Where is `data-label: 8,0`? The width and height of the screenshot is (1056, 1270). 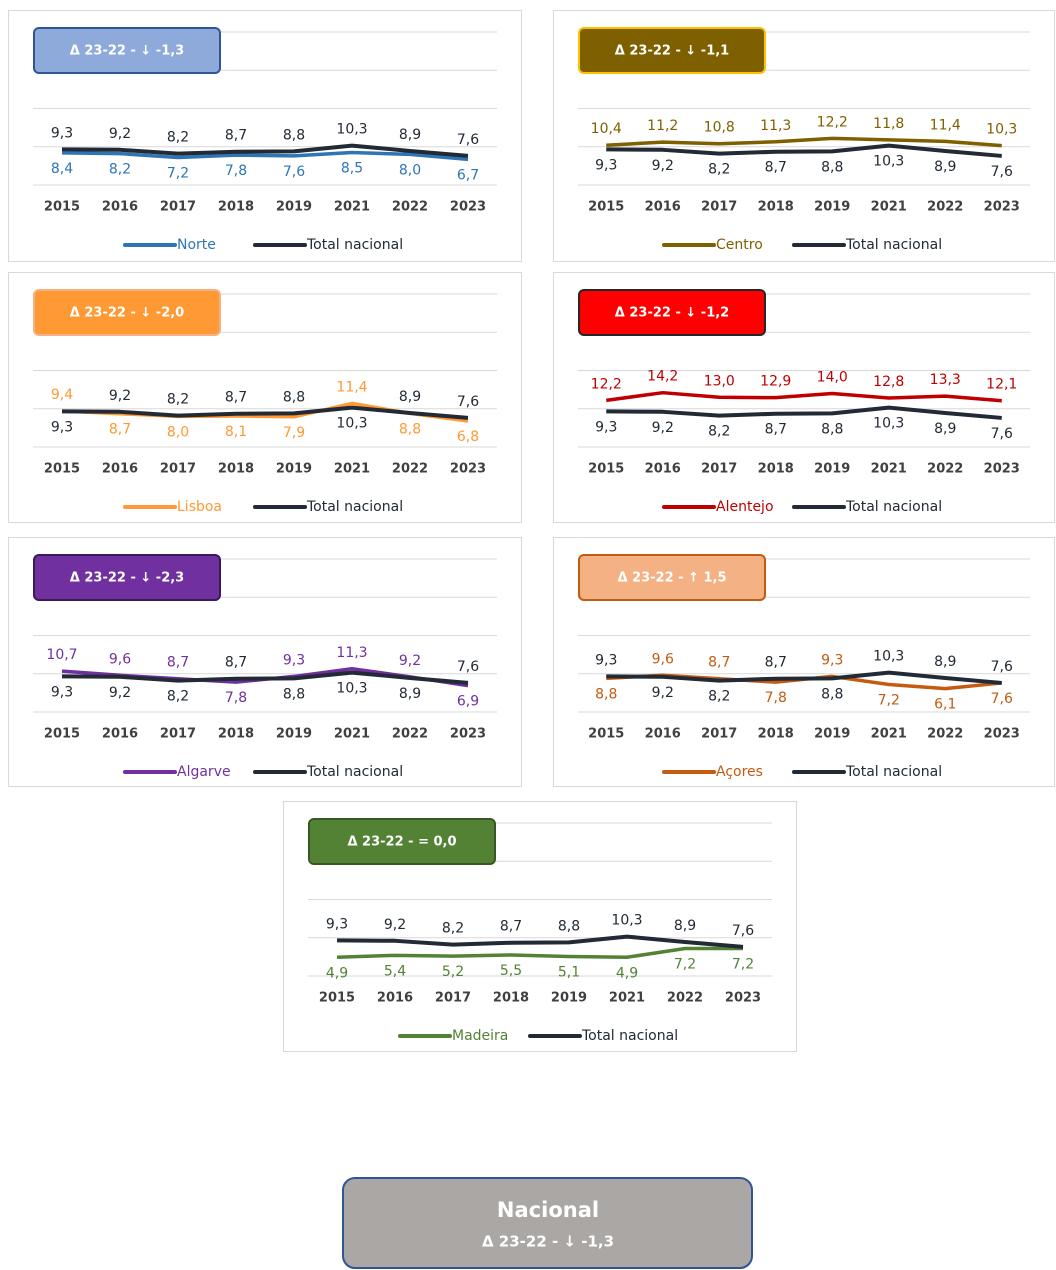
data-label: 8,0 is located at coordinates (410, 170).